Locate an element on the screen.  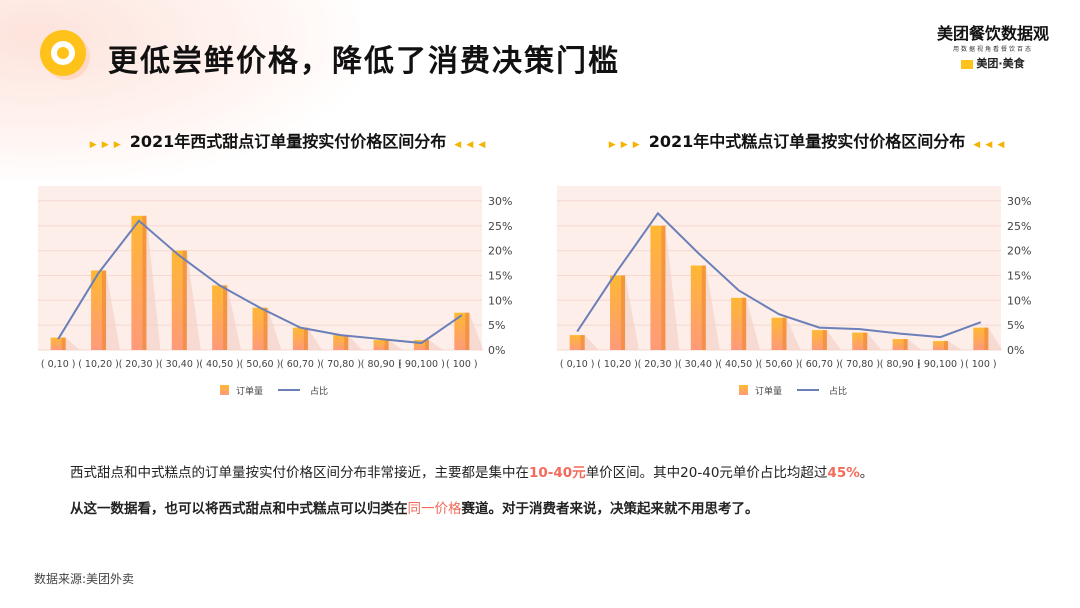
chart-title-text: 2021年中式糕点订单量按实付价格区间分布 is located at coordinates (807, 141).